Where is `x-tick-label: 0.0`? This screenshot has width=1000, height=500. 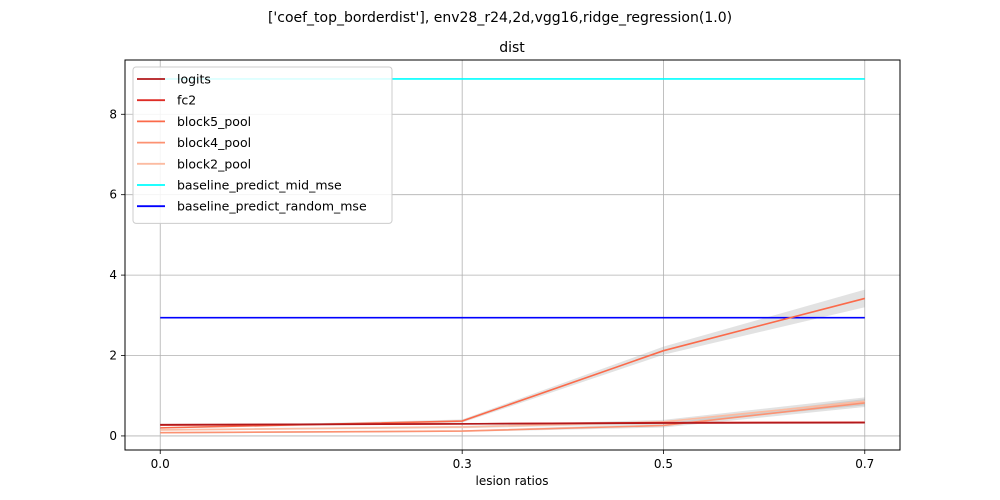
x-tick-label: 0.0 is located at coordinates (160, 464).